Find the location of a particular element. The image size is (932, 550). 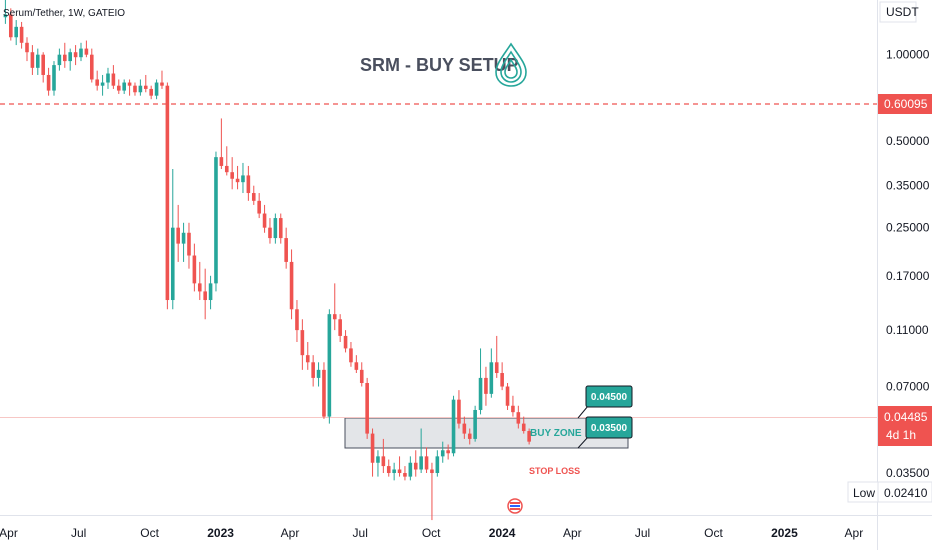

y-tick-label: 0.17000 is located at coordinates (908, 276).